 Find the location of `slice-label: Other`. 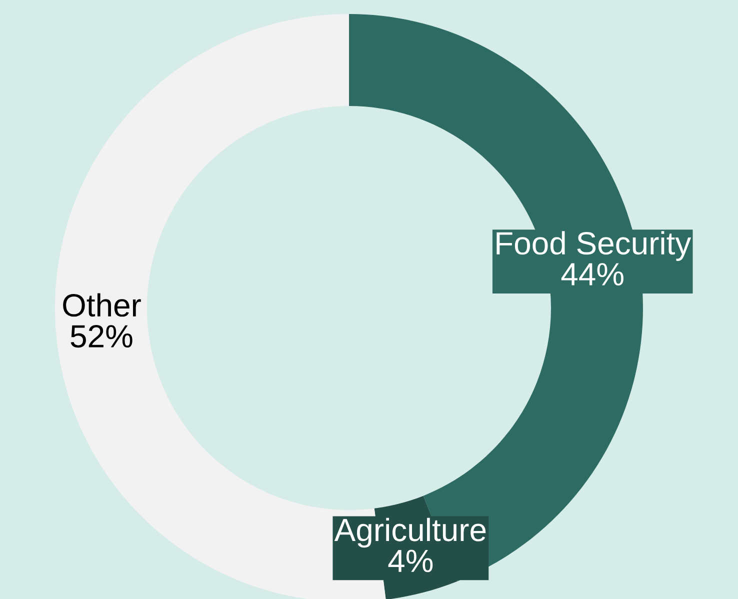

slice-label: Other is located at coordinates (102, 305).